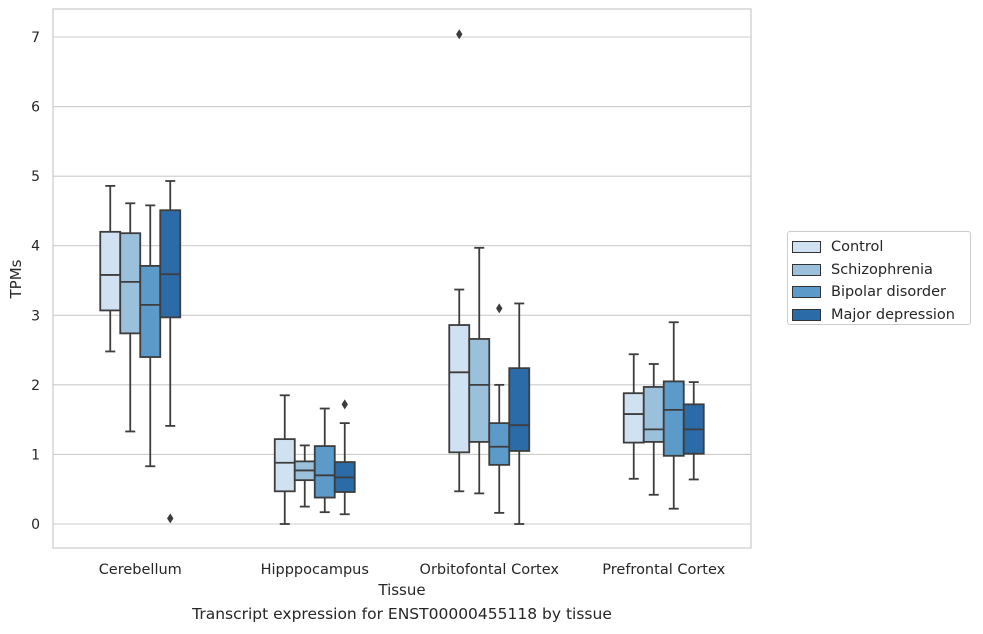  What do you see at coordinates (888, 292) in the screenshot?
I see `legend-label: Bipolar disorder` at bounding box center [888, 292].